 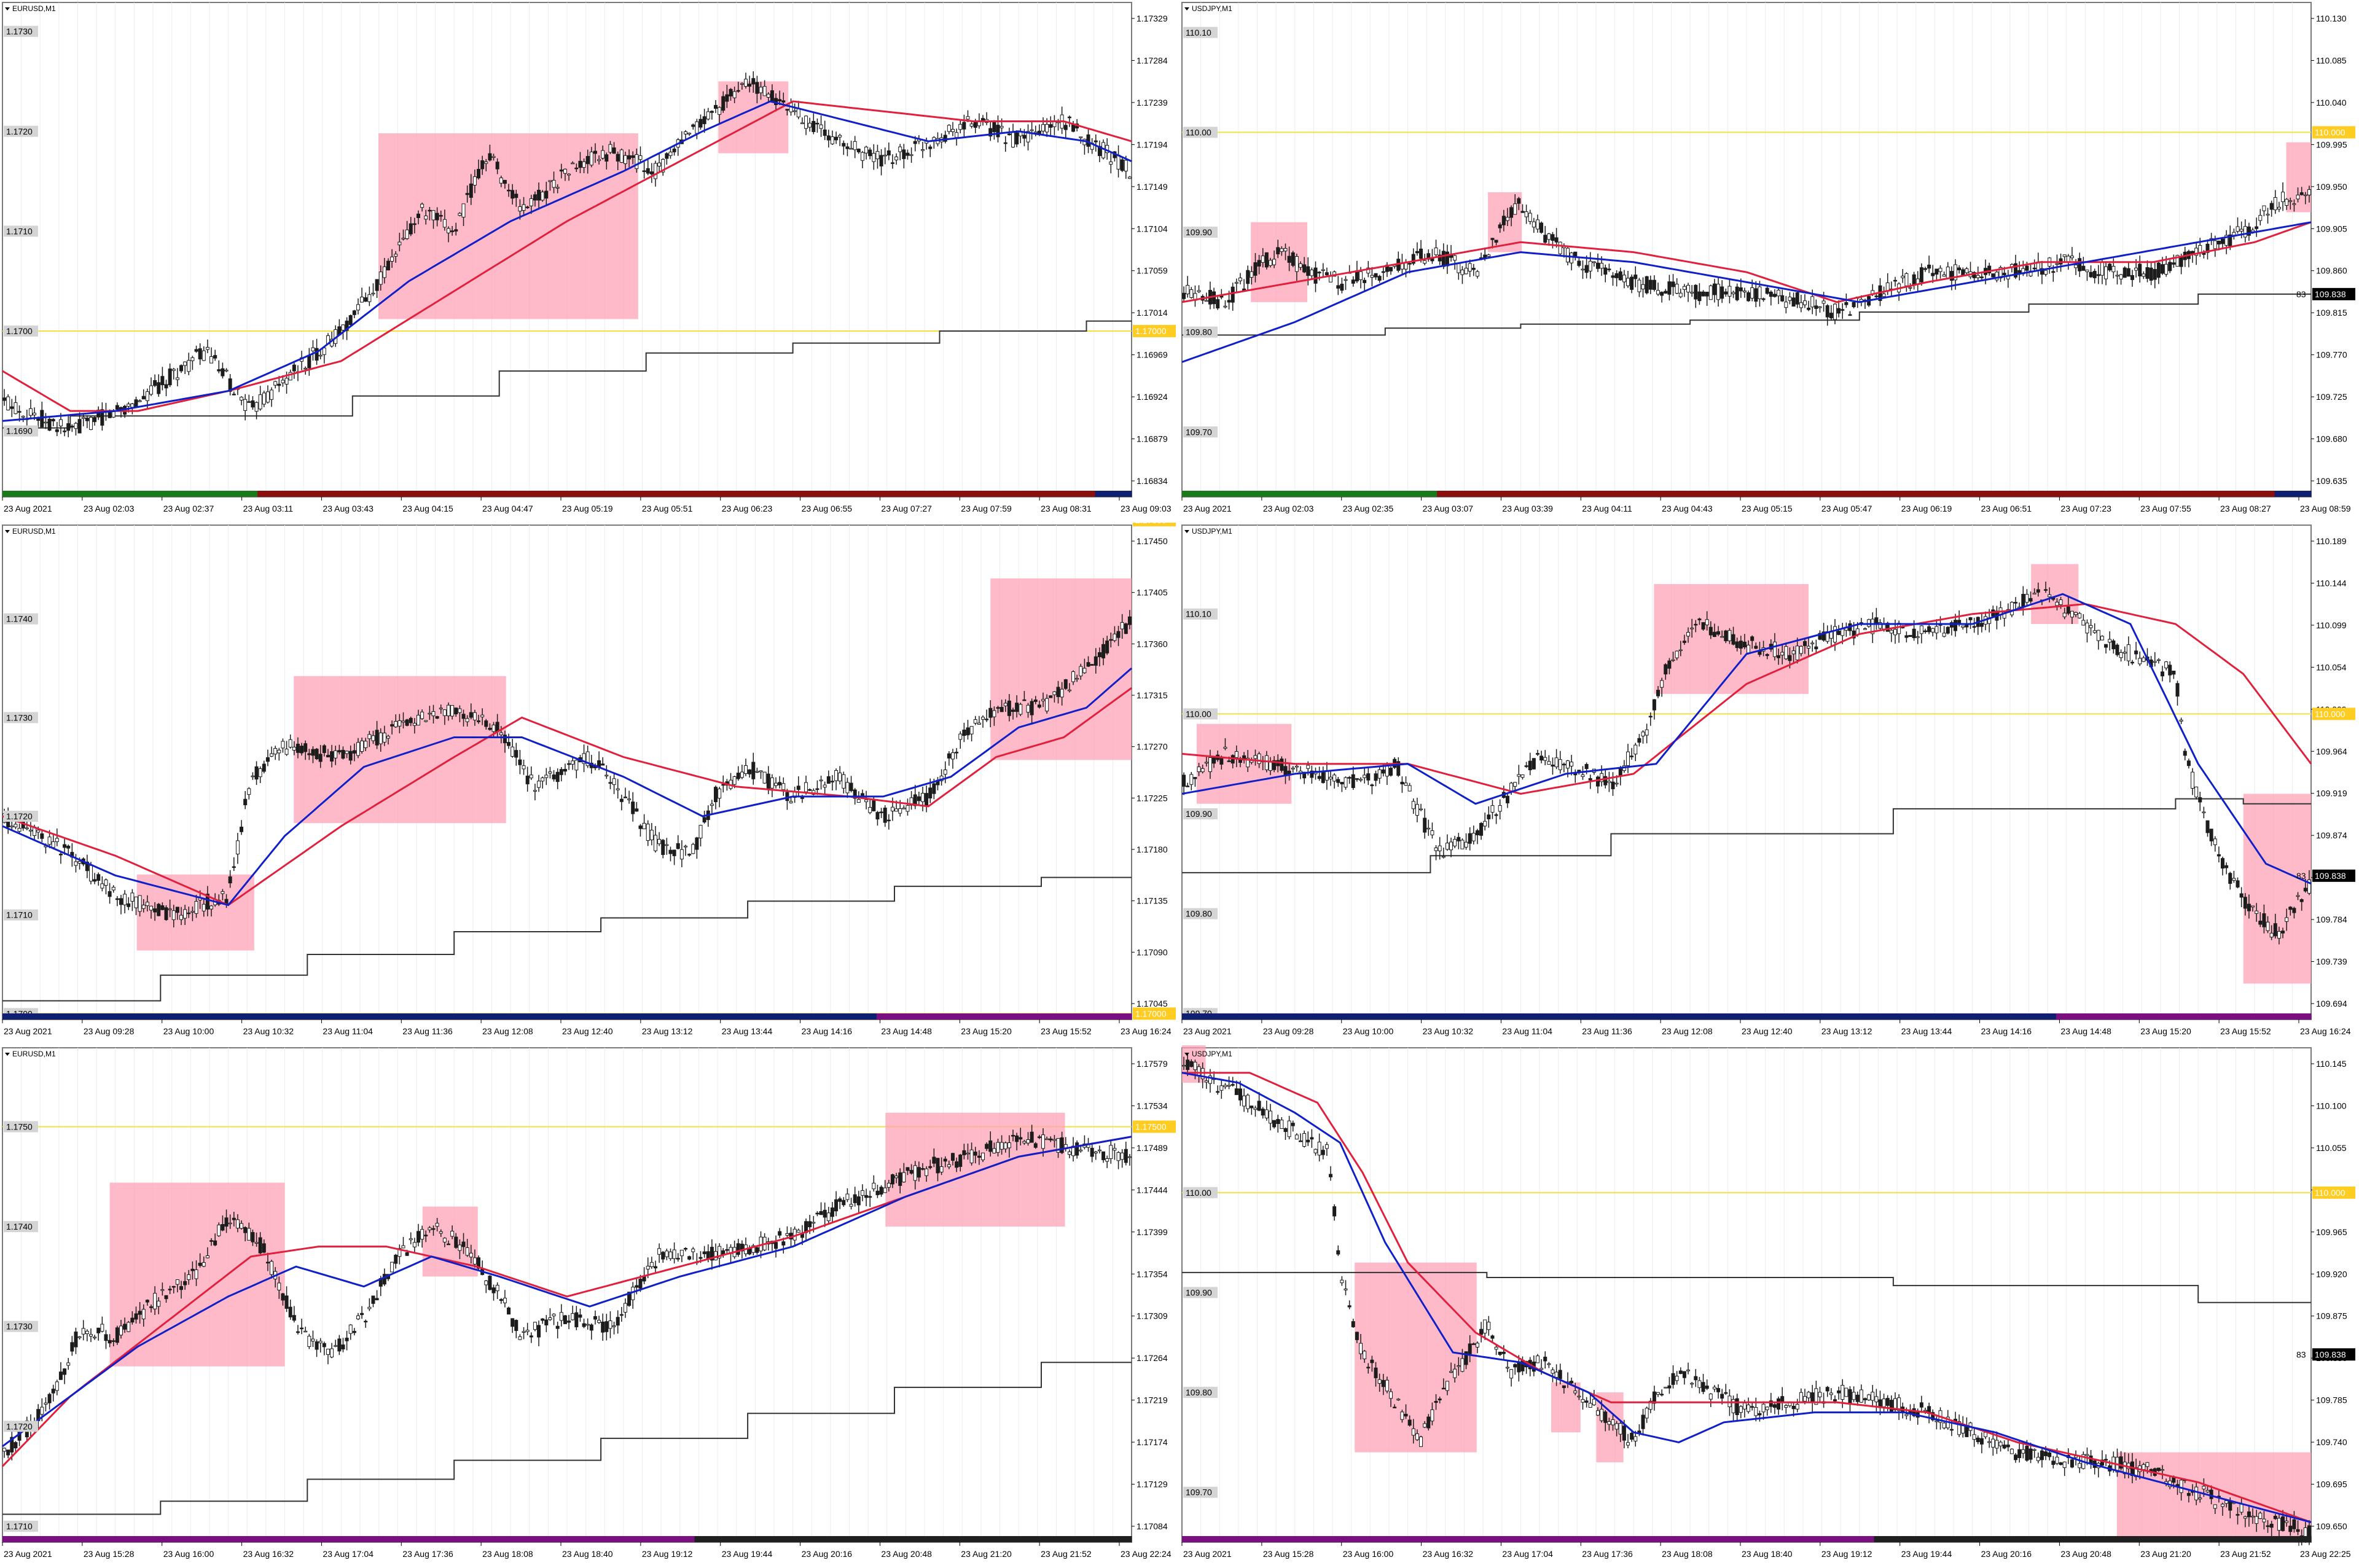 I want to click on x-tick-label: 23 Aug 07:27, so click(x=907, y=508).